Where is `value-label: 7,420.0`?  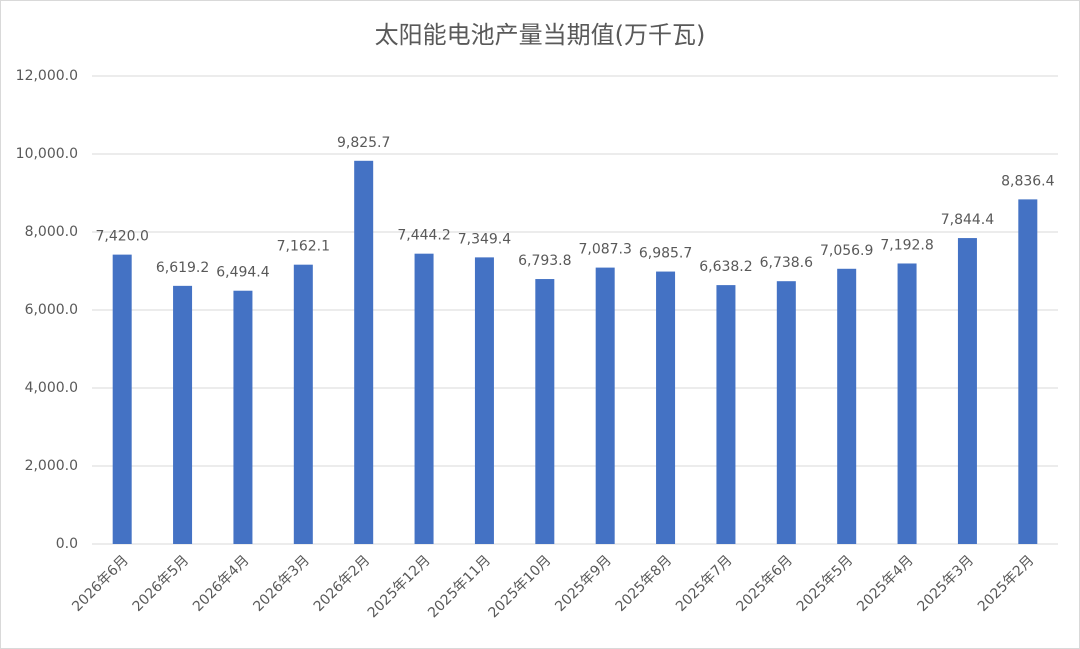 value-label: 7,420.0 is located at coordinates (121, 237).